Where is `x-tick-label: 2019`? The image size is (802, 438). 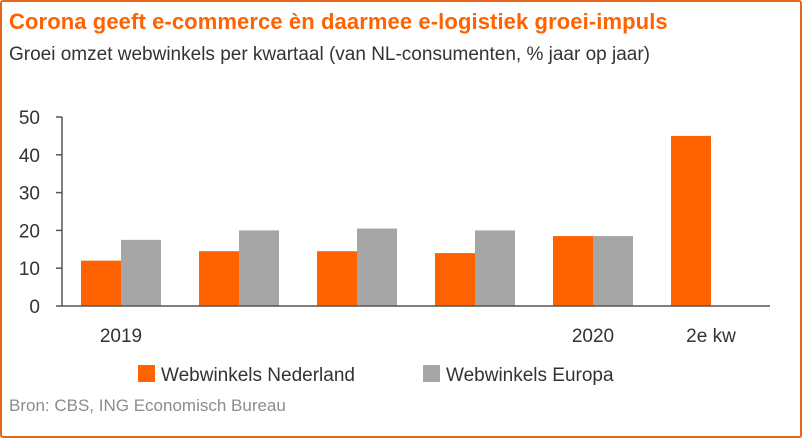 x-tick-label: 2019 is located at coordinates (121, 336).